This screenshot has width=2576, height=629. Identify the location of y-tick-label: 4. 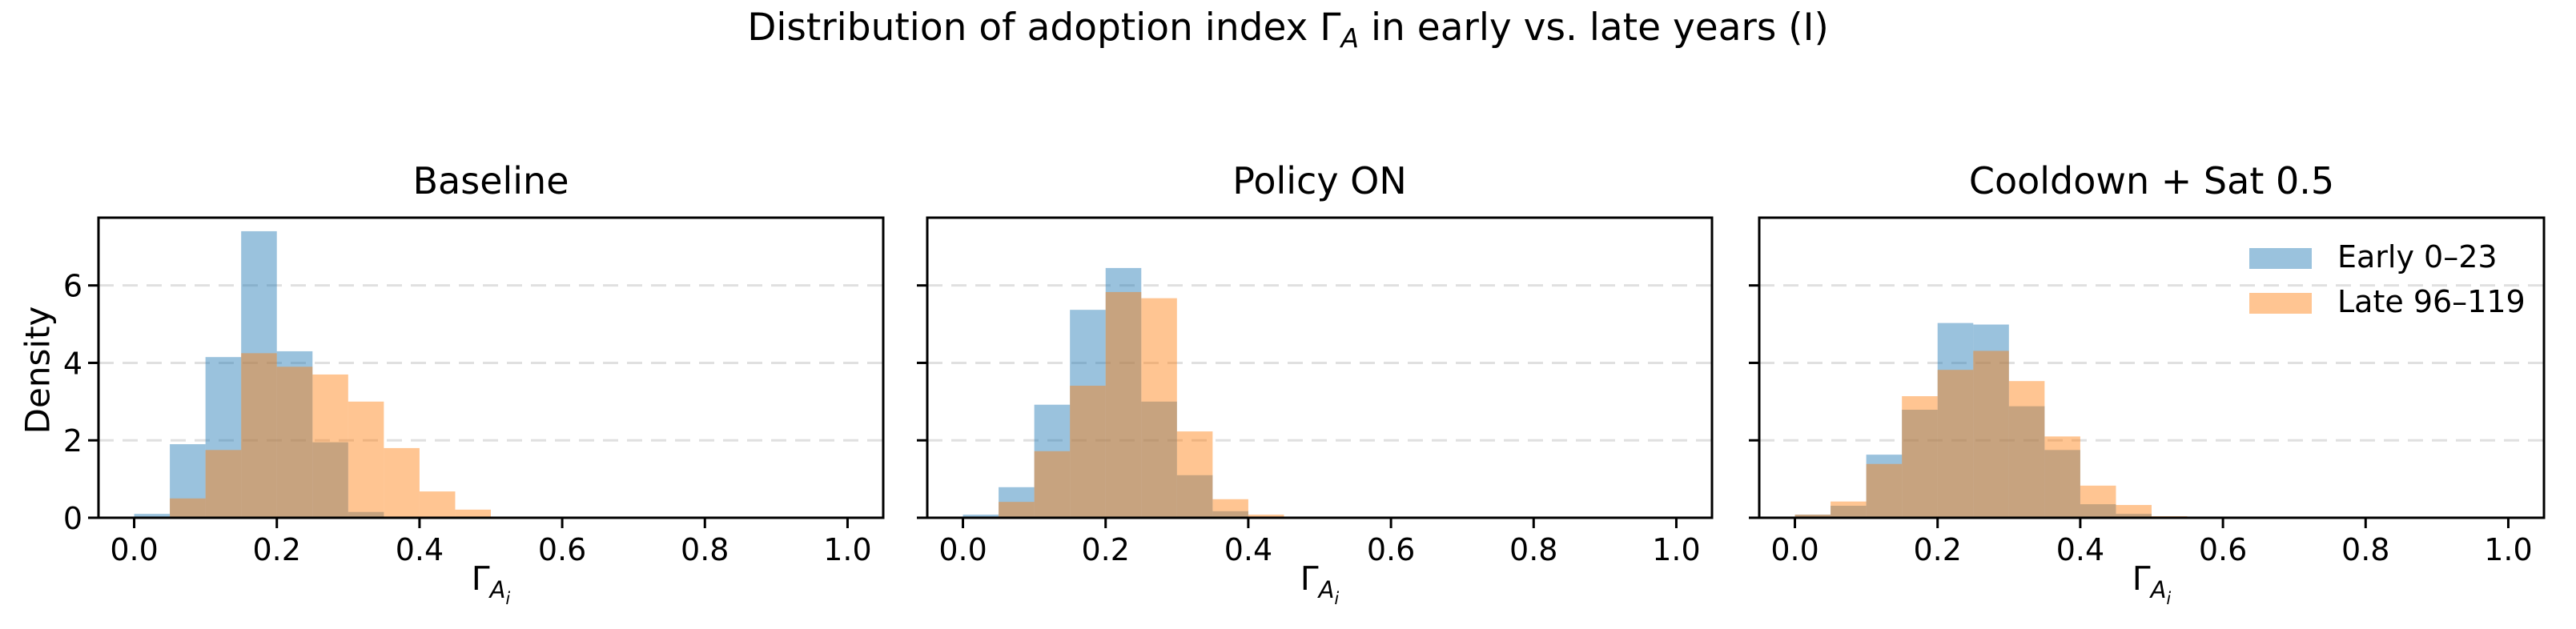
(72, 363).